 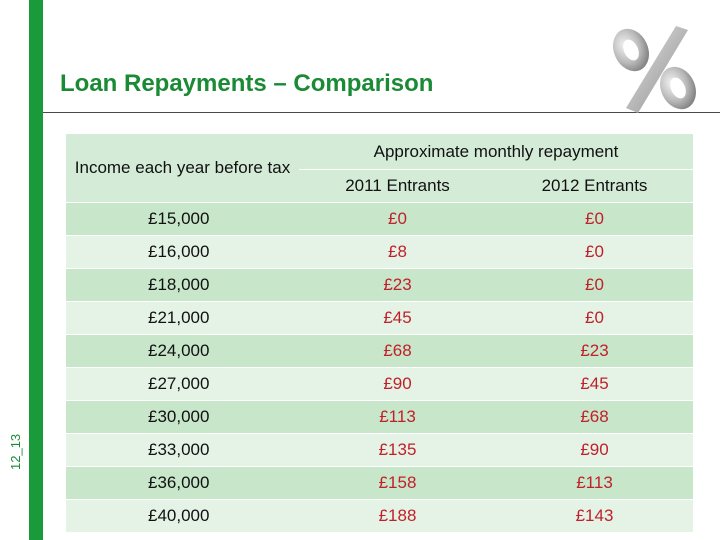 I want to click on repayment-2011-cell: £45, so click(x=397, y=318).